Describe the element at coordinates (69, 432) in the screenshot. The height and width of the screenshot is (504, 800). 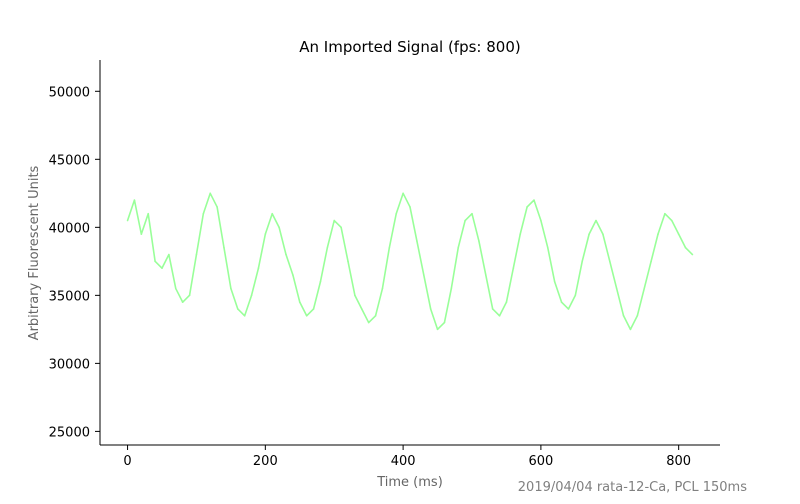
I see `y-tick-label: 25000` at that location.